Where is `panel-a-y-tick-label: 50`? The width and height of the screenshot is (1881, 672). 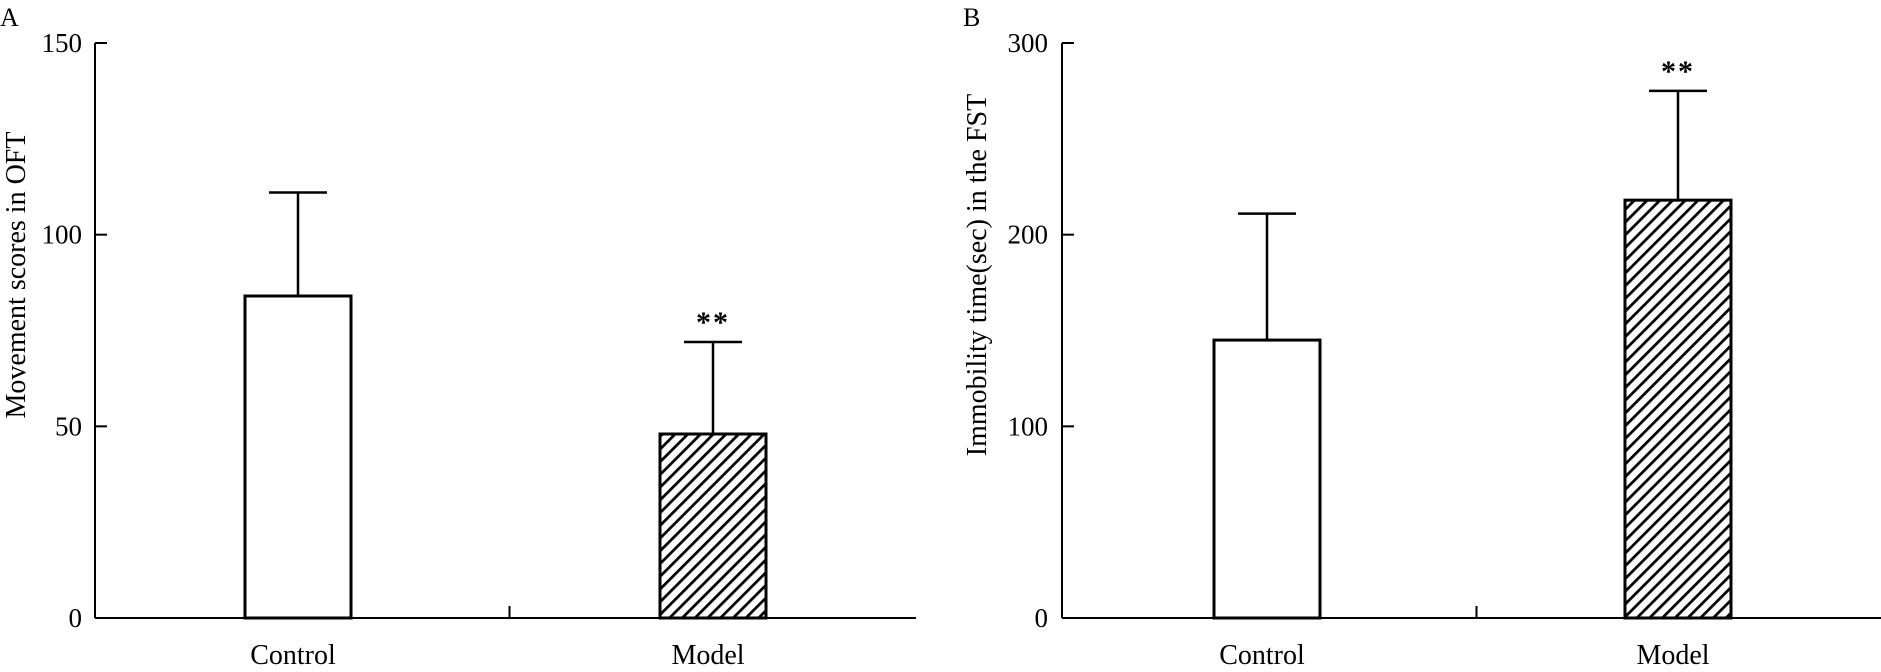 panel-a-y-tick-label: 50 is located at coordinates (68, 426).